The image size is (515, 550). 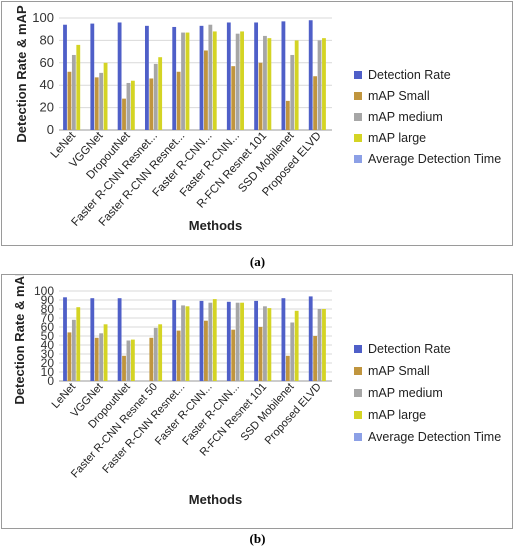 I want to click on y-tick-label: 50, so click(x=48, y=336).